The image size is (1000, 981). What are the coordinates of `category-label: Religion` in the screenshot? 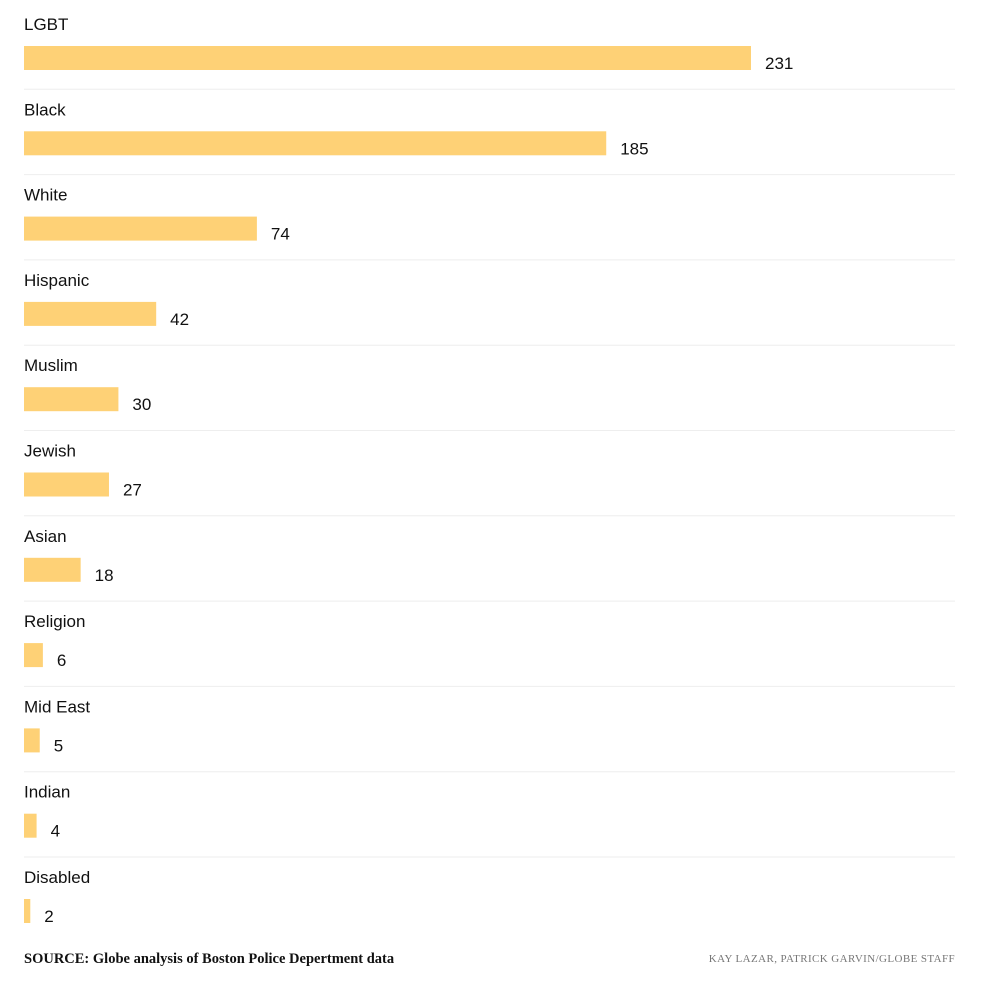 It's located at (54, 621).